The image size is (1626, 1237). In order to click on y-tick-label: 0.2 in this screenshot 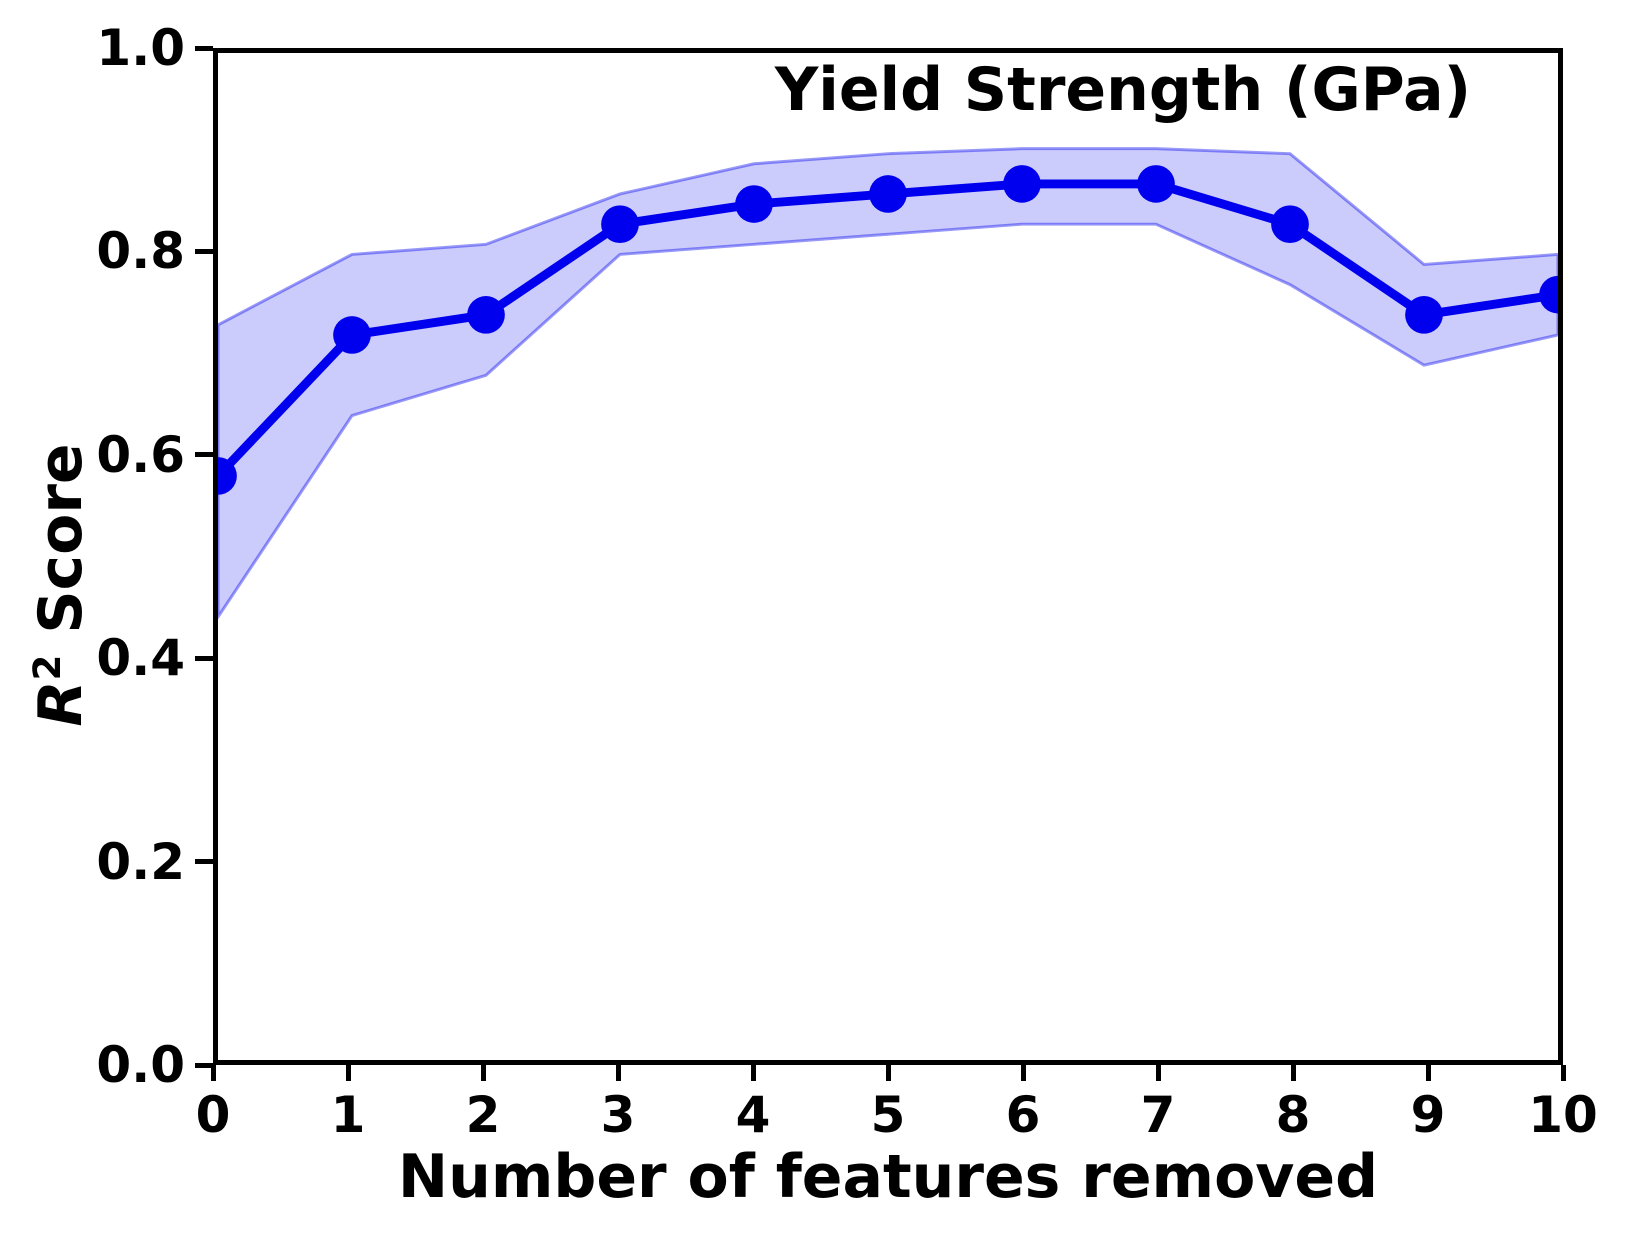, I will do `click(140, 861)`.